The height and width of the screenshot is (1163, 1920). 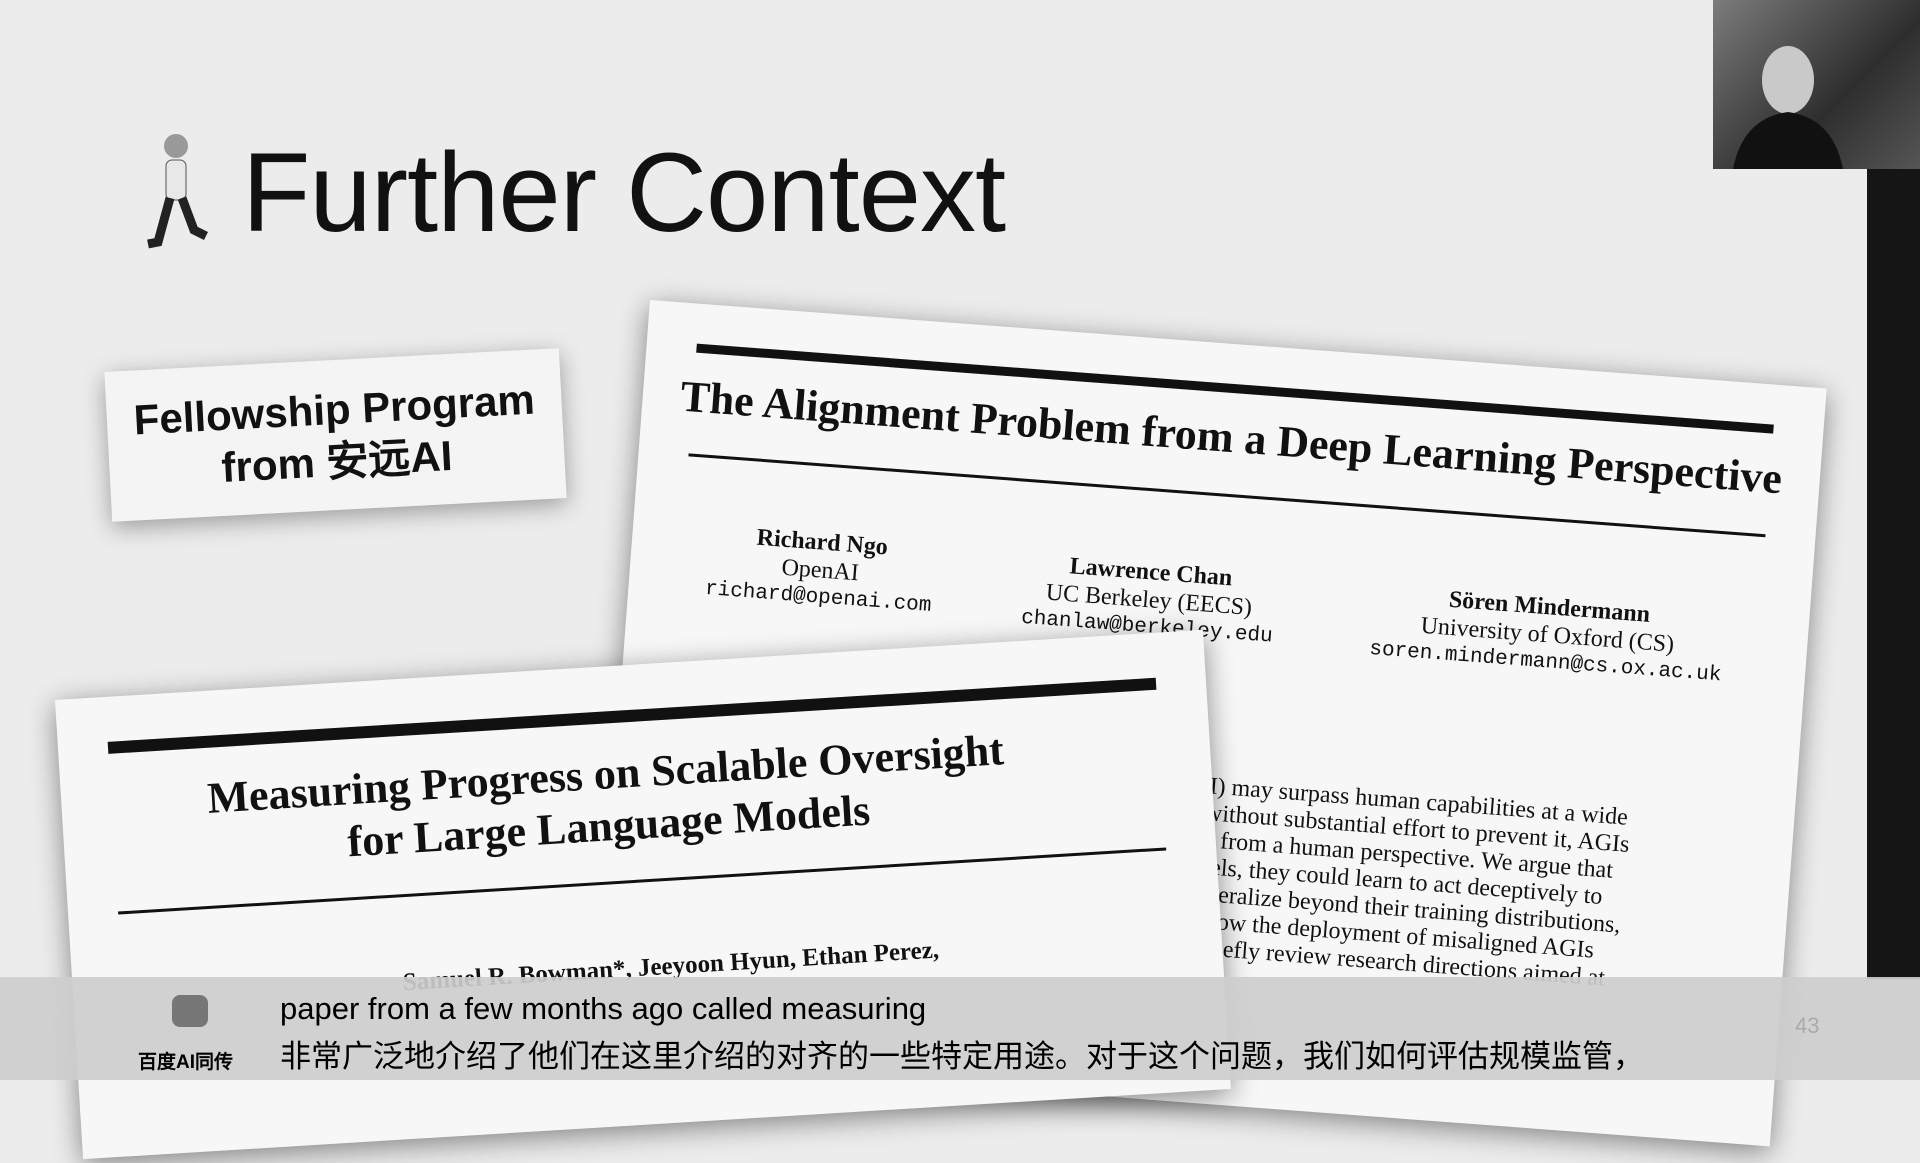 What do you see at coordinates (1893, 574) in the screenshot?
I see `side-strip` at bounding box center [1893, 574].